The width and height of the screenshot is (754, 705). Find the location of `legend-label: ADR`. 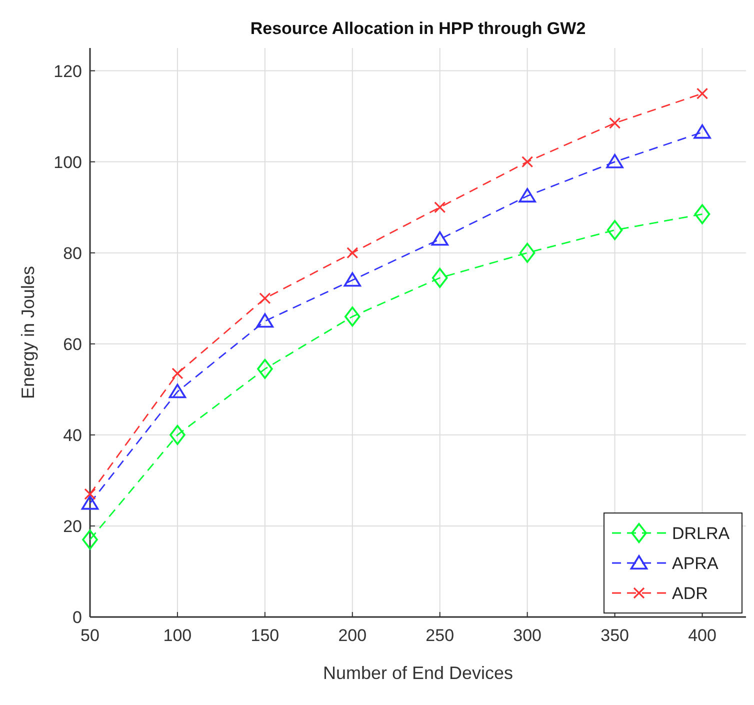

legend-label: ADR is located at coordinates (690, 593).